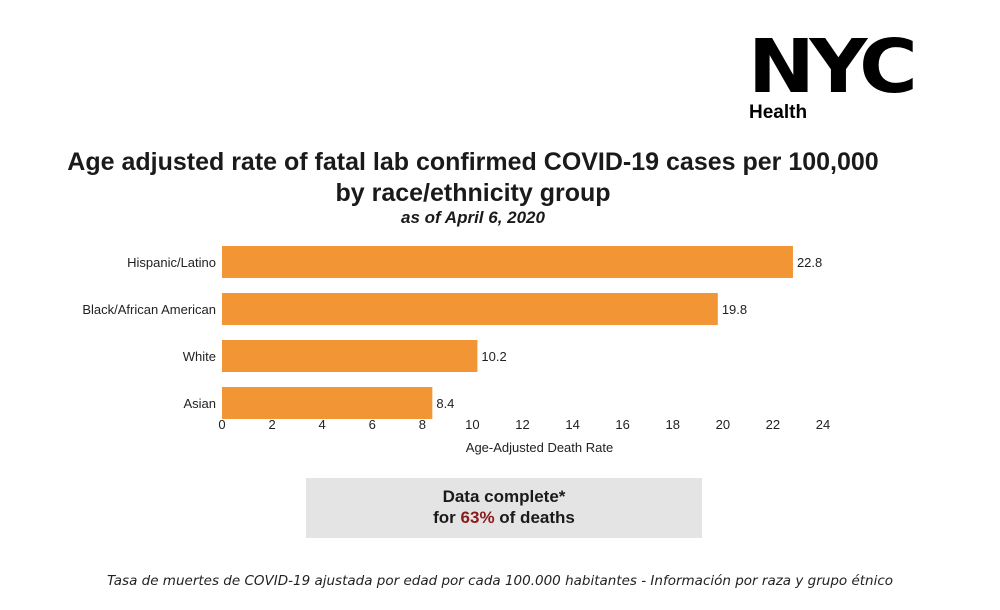  What do you see at coordinates (199, 356) in the screenshot?
I see `category-label: White` at bounding box center [199, 356].